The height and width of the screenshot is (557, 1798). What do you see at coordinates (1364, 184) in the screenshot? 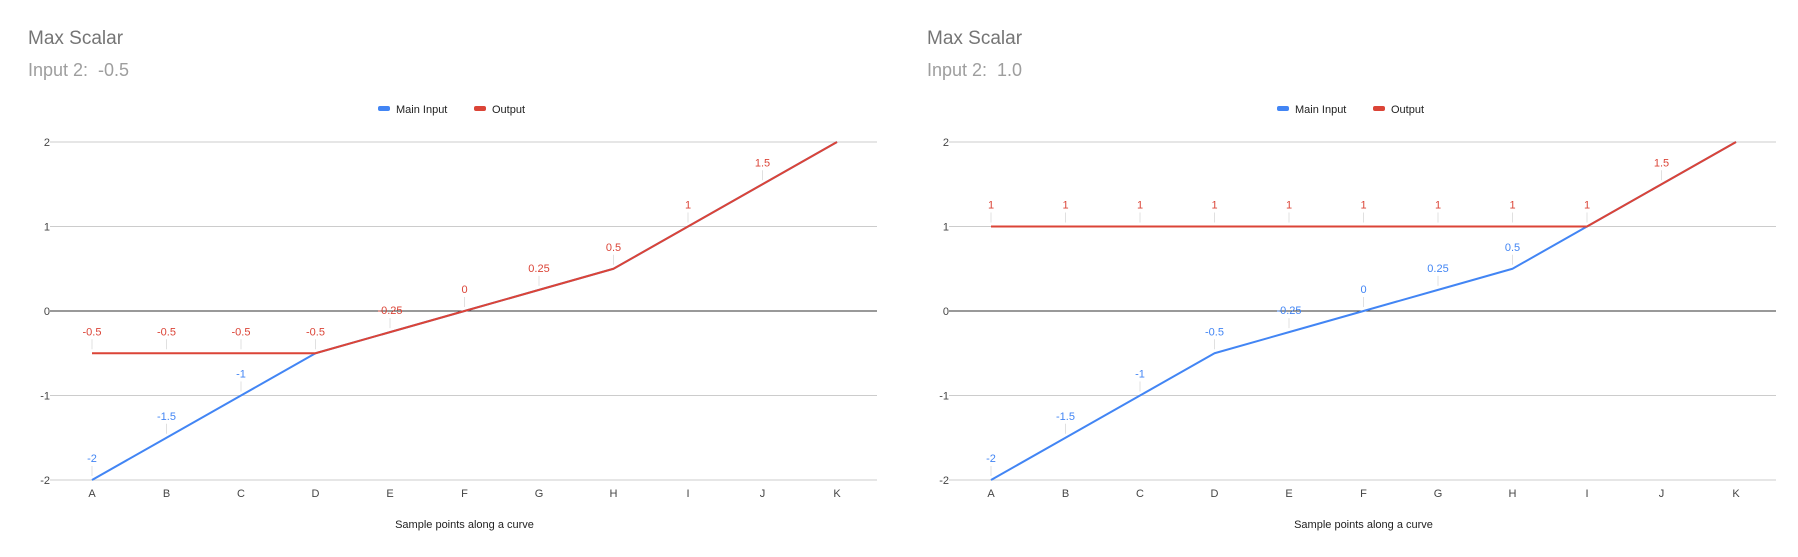
I see `series-line-output` at bounding box center [1364, 184].